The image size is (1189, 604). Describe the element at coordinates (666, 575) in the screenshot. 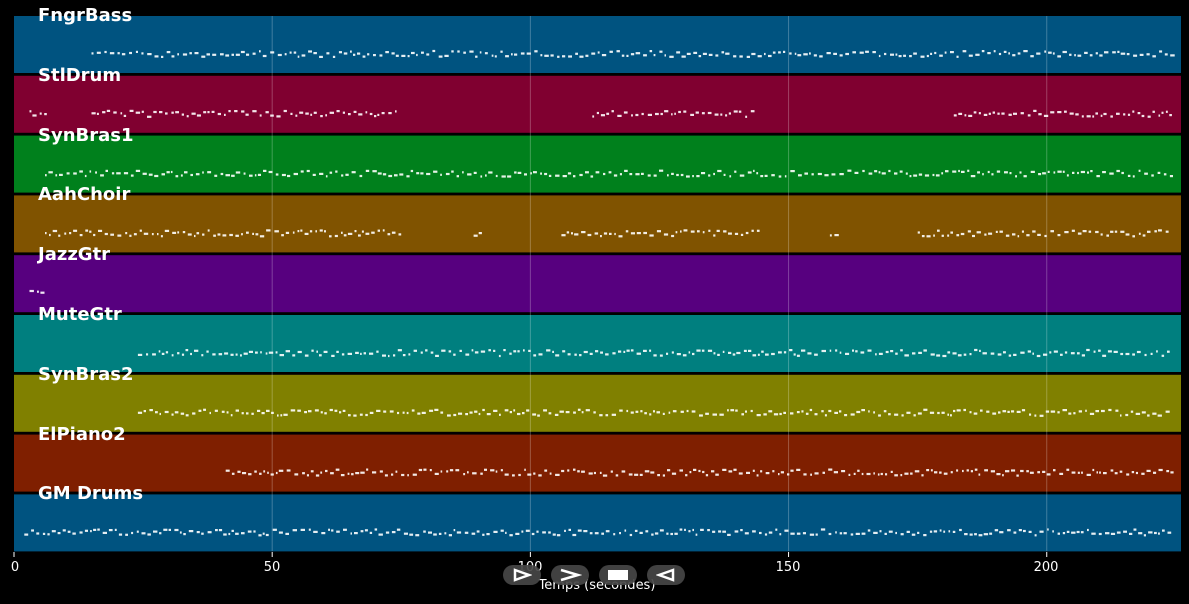

I see `rewind-button` at that location.